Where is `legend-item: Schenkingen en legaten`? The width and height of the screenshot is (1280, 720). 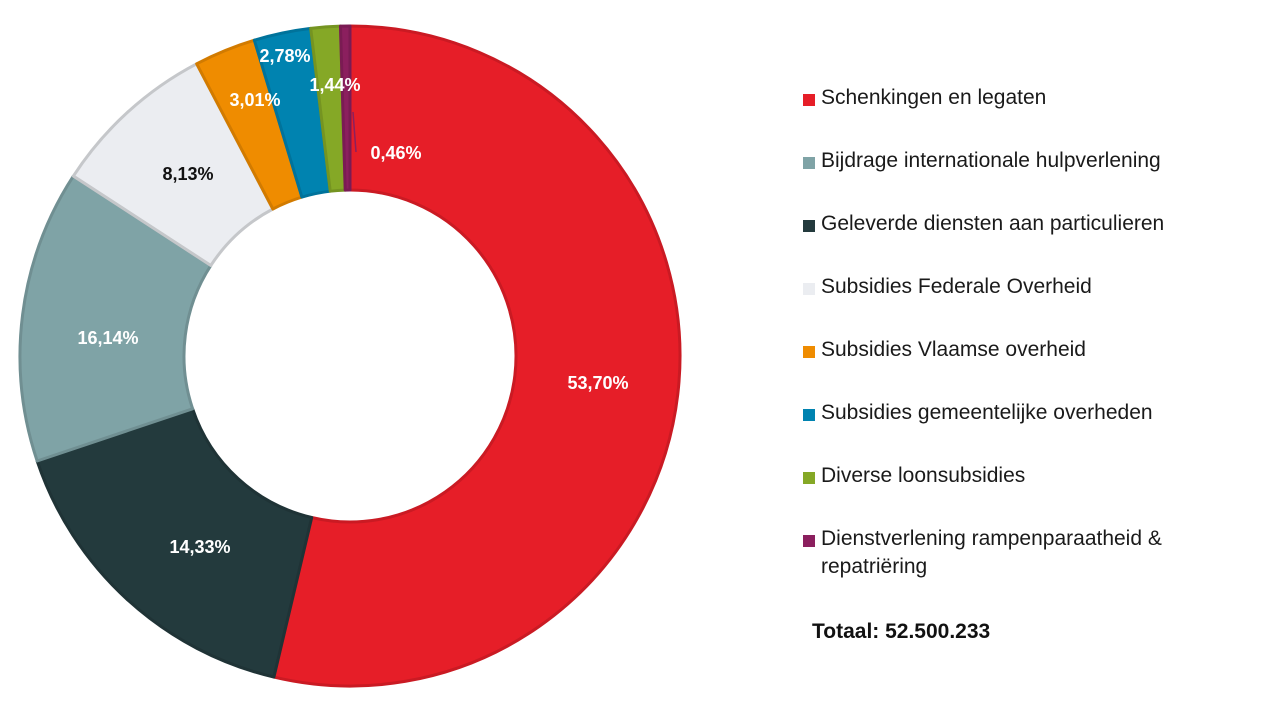 legend-item: Schenkingen en legaten is located at coordinates (1023, 115).